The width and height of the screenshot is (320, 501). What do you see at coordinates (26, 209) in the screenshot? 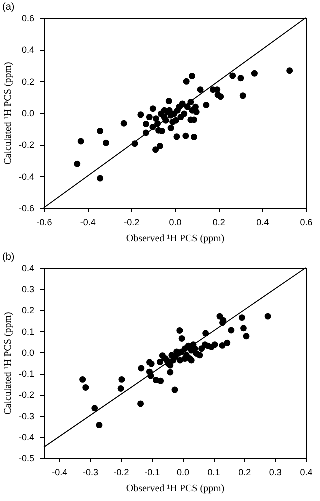
I see `y-tick-label: -0.6` at bounding box center [26, 209].